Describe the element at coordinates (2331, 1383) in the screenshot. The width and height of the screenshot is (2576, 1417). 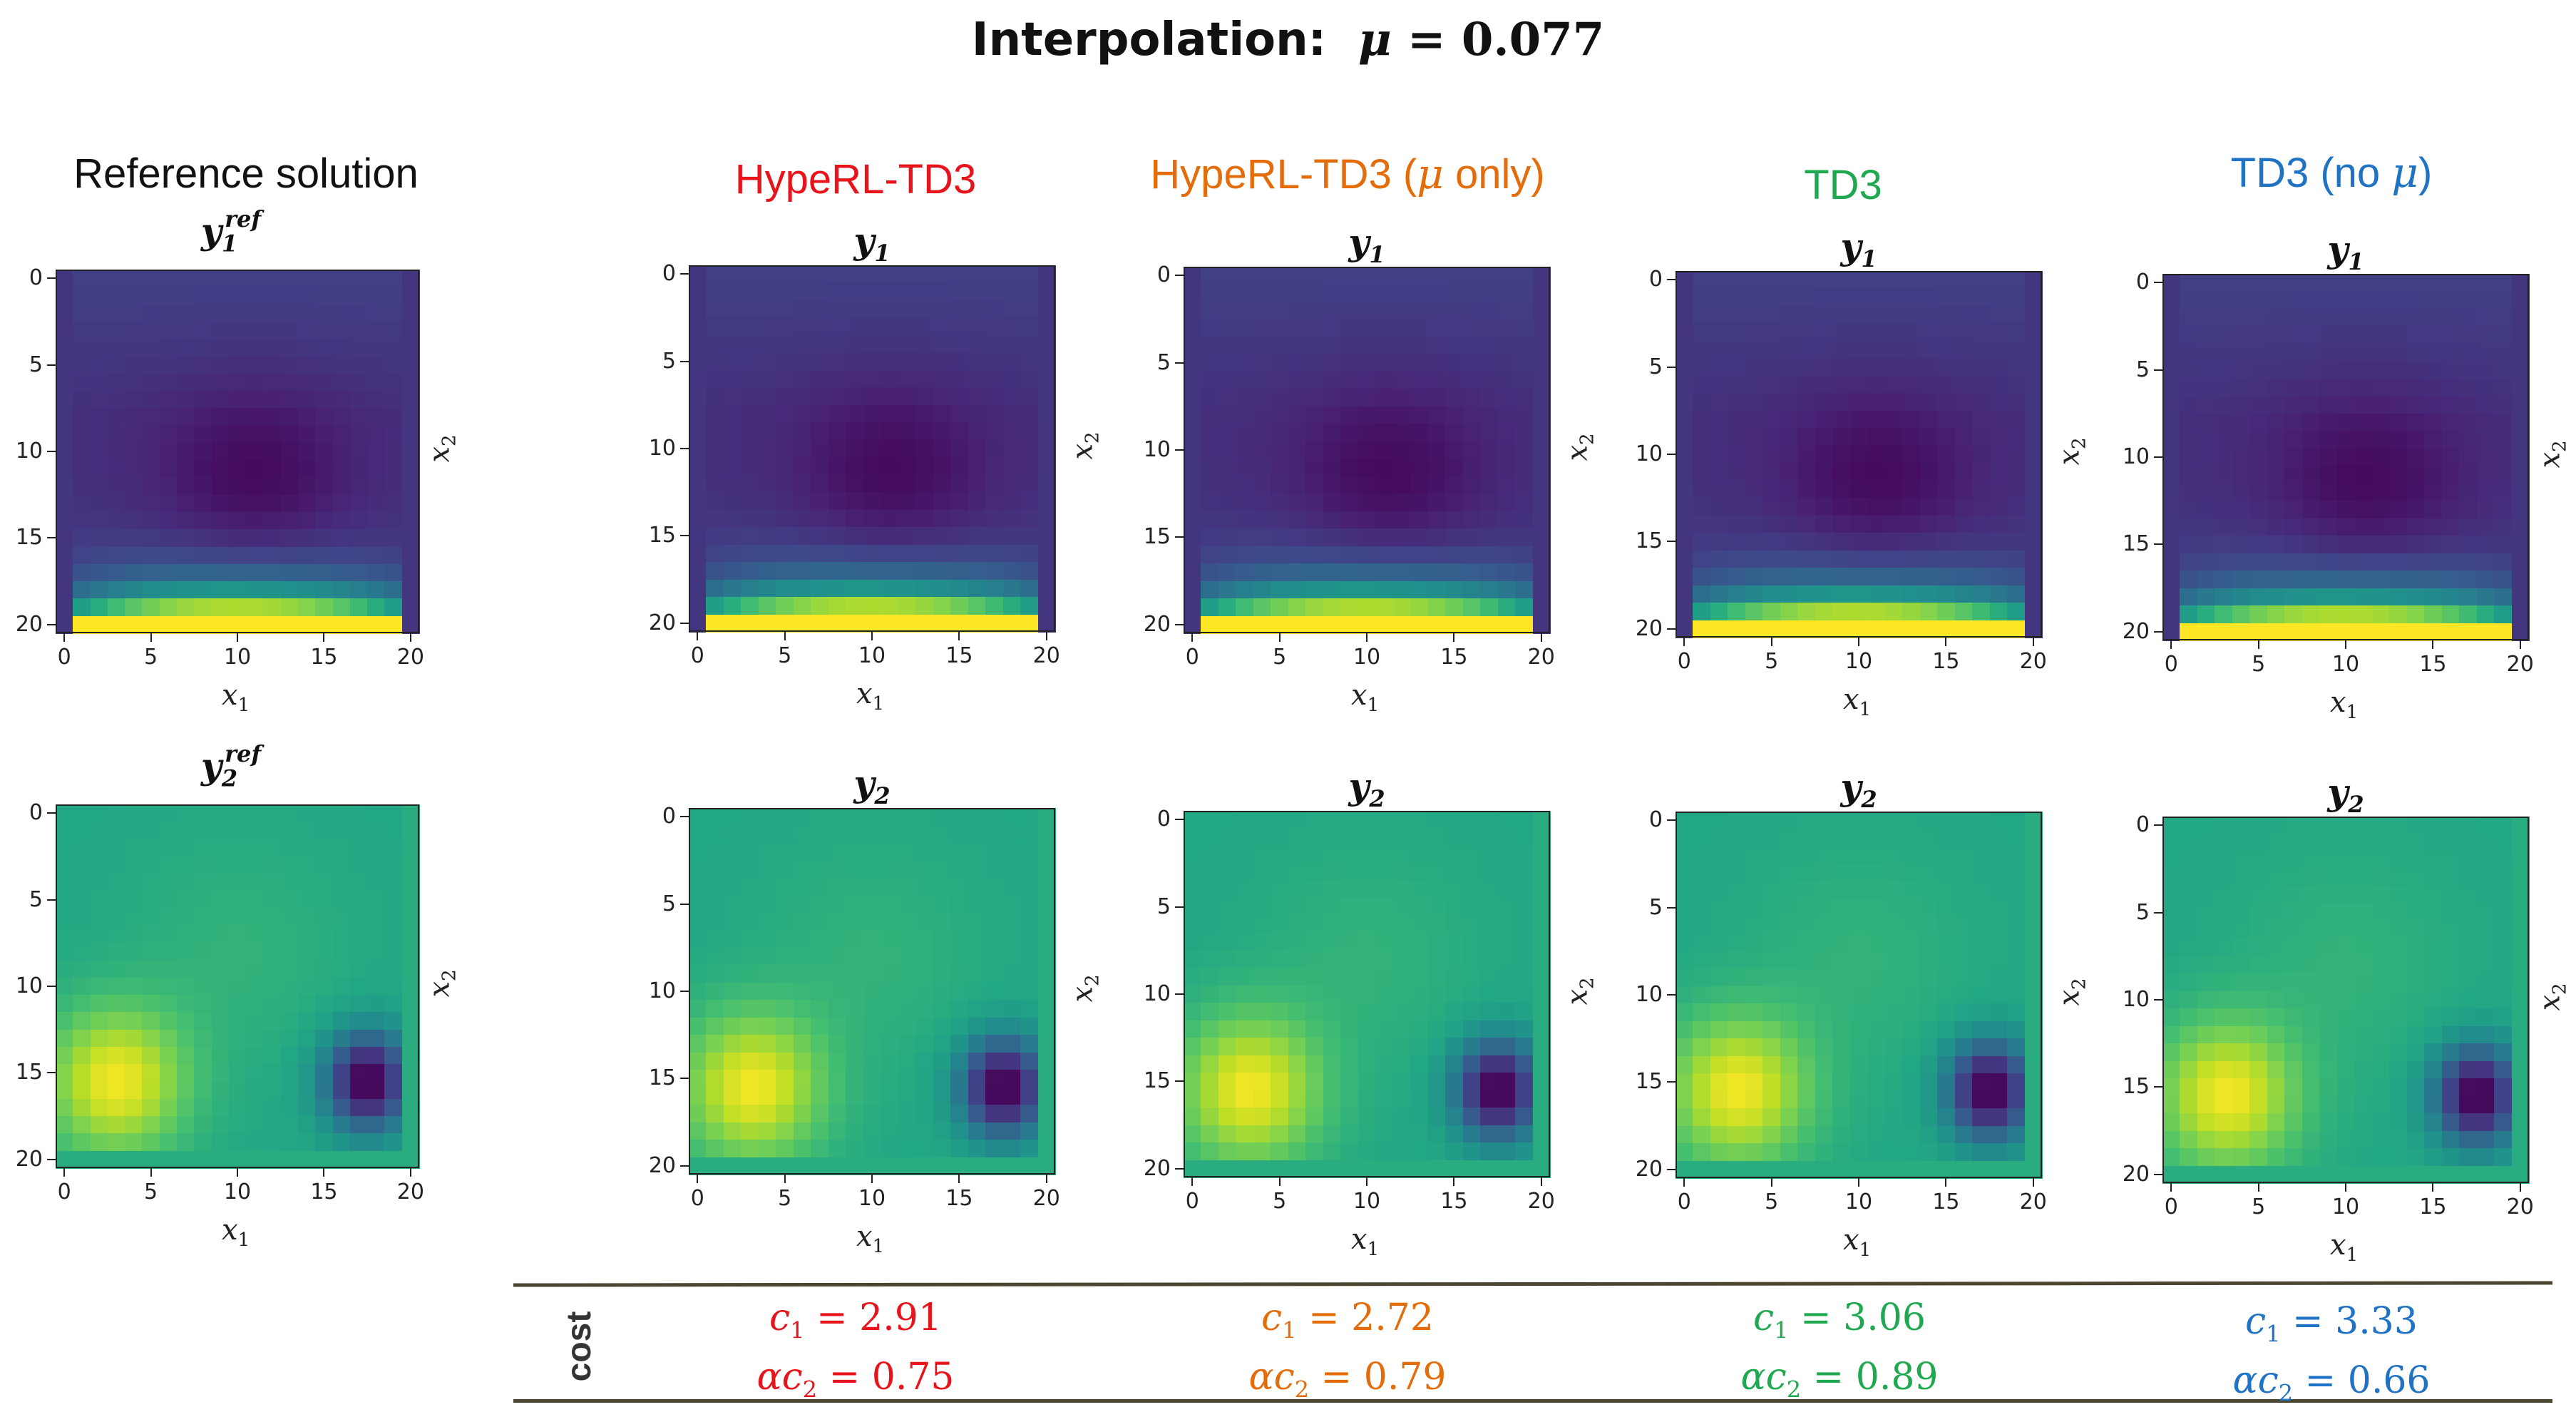
I see `cost-ac2-line: αc2 = 0.66` at that location.